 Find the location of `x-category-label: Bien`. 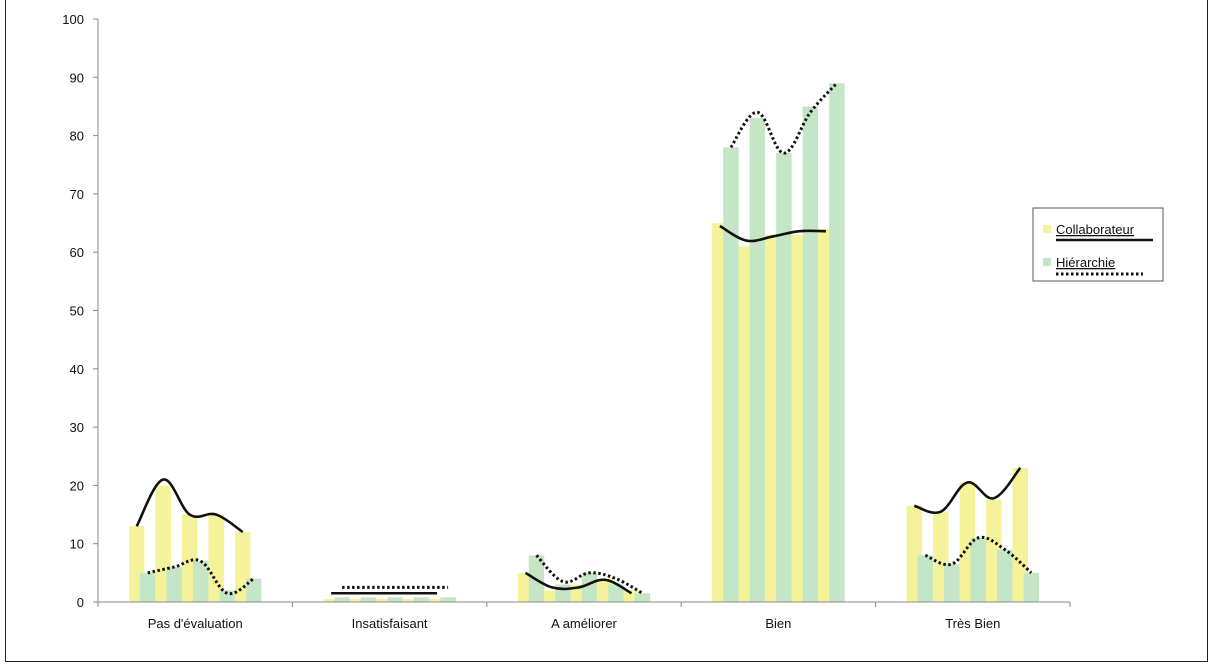

x-category-label: Bien is located at coordinates (778, 623).